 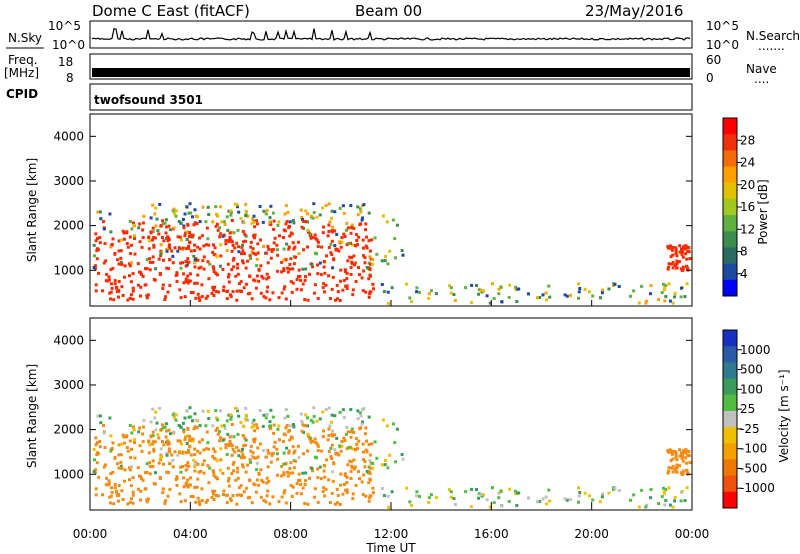 I want to click on nave-tick-bottom: 0, so click(x=710, y=78).